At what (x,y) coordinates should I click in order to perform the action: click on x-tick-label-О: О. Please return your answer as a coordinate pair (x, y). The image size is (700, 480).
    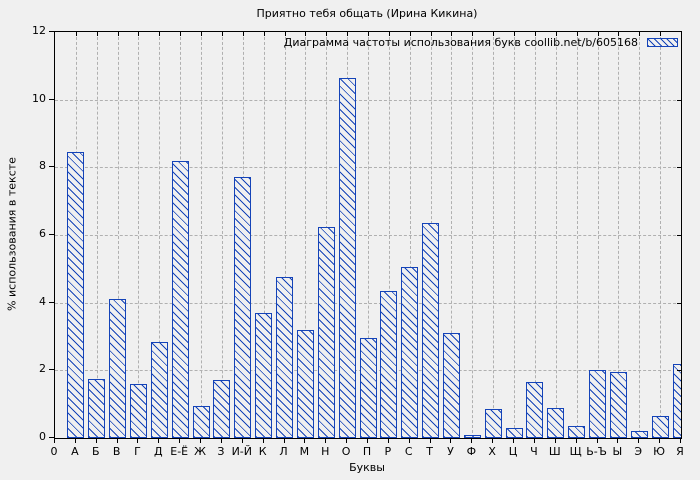
    Looking at the image, I should click on (346, 451).